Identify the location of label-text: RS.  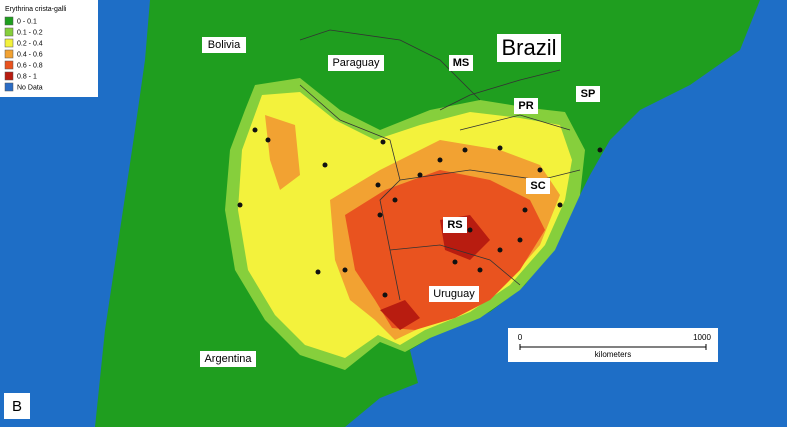
(454, 225).